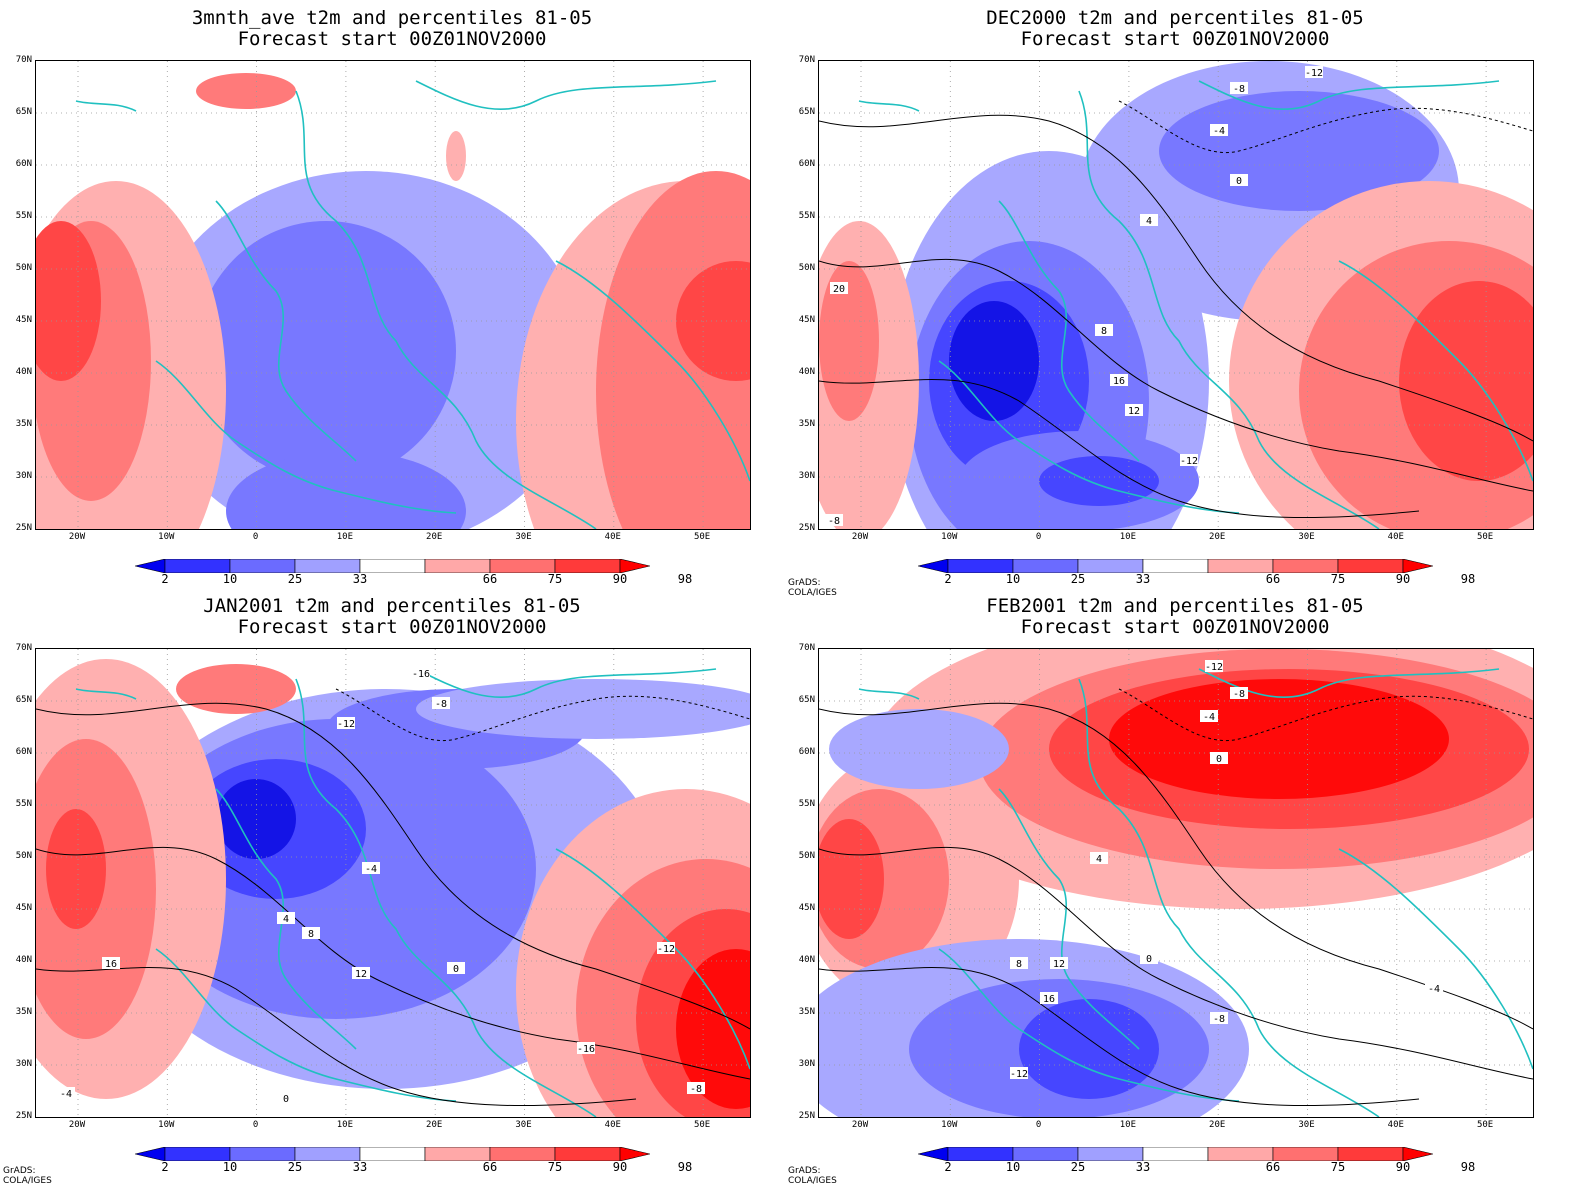 The height and width of the screenshot is (1196, 1596). I want to click on contour-label: 0, so click(456, 969).